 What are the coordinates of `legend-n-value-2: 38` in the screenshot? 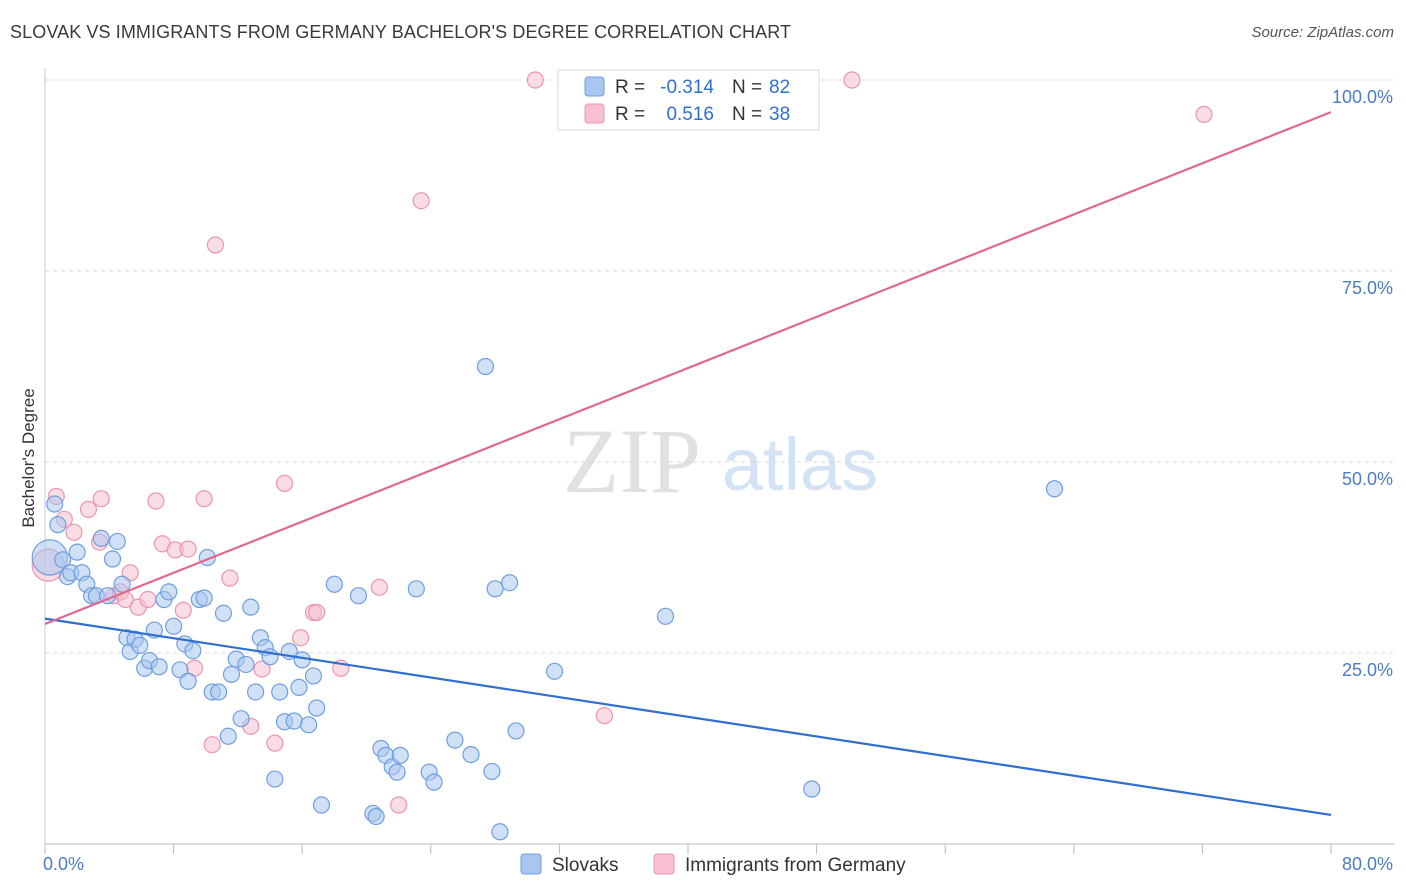 It's located at (779, 114).